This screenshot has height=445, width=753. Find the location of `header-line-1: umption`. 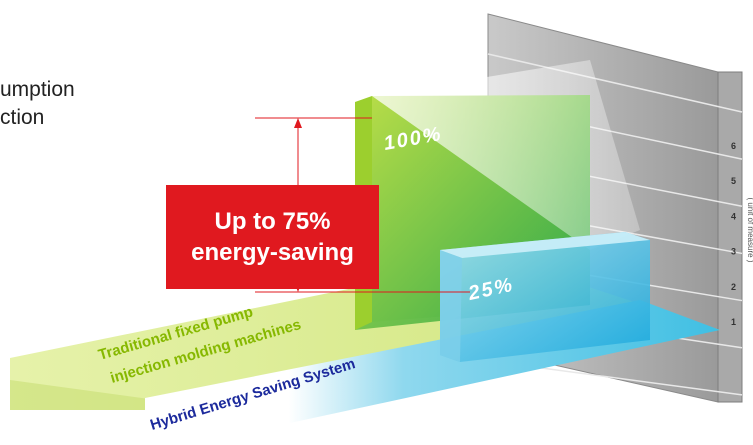

header-line-1: umption is located at coordinates (37, 89).